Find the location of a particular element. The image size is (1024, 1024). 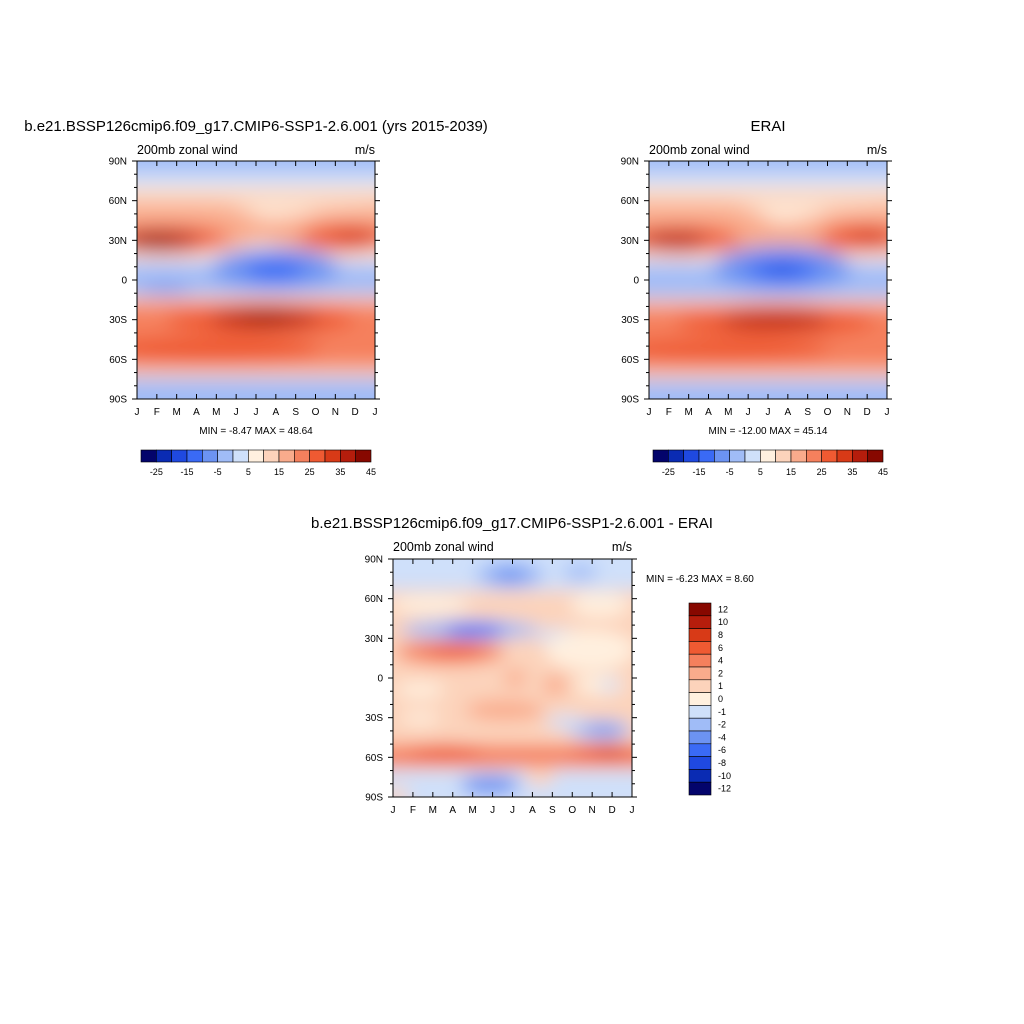

erai-colorbar: -25 -15 -5 5 15 25 35 45 is located at coordinates (770, 463).